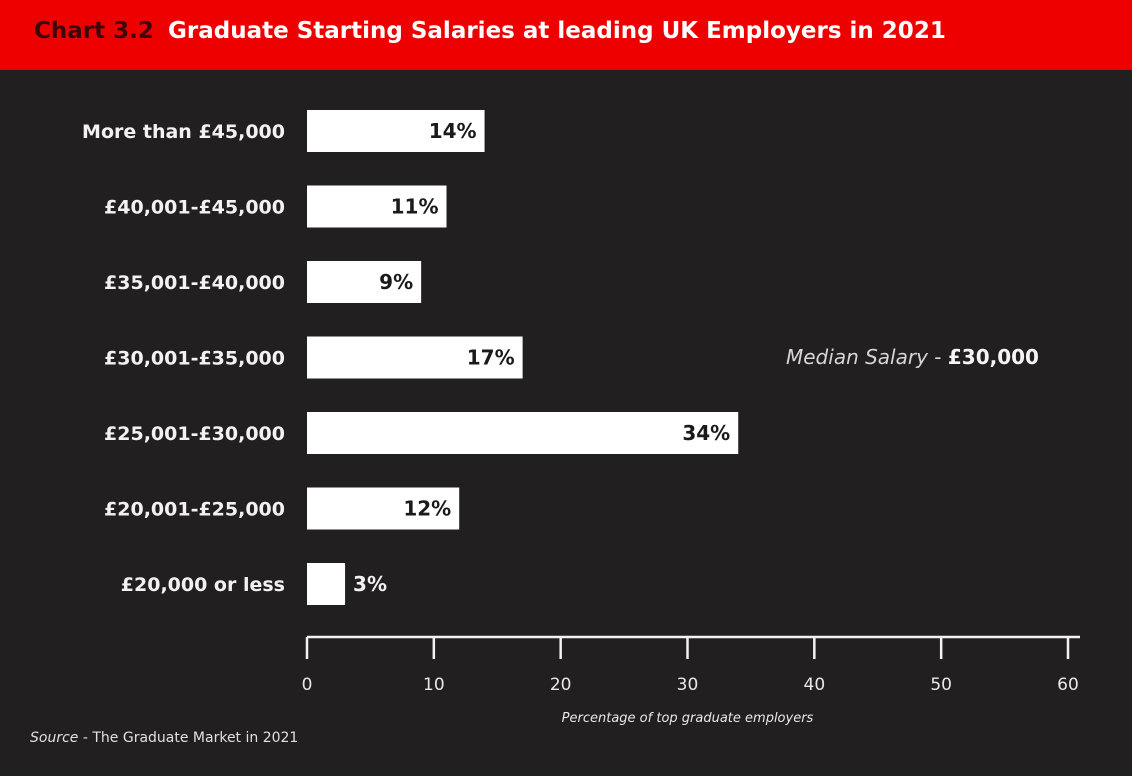 This screenshot has height=776, width=1132. Describe the element at coordinates (94, 31) in the screenshot. I see `chart-number: Chart 3.2` at that location.